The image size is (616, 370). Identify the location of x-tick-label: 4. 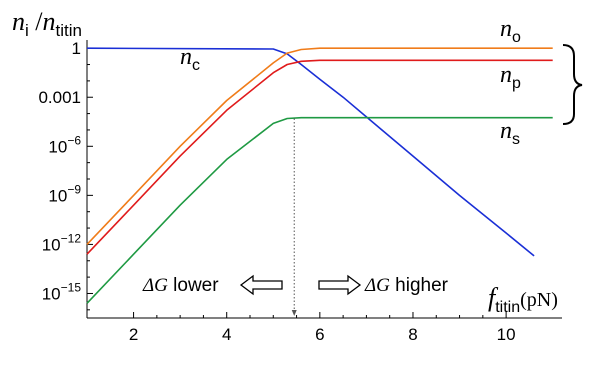
(226, 334).